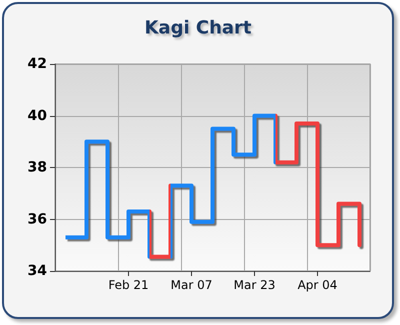  What do you see at coordinates (198, 28) in the screenshot?
I see `chart-title: Kagi Chart` at bounding box center [198, 28].